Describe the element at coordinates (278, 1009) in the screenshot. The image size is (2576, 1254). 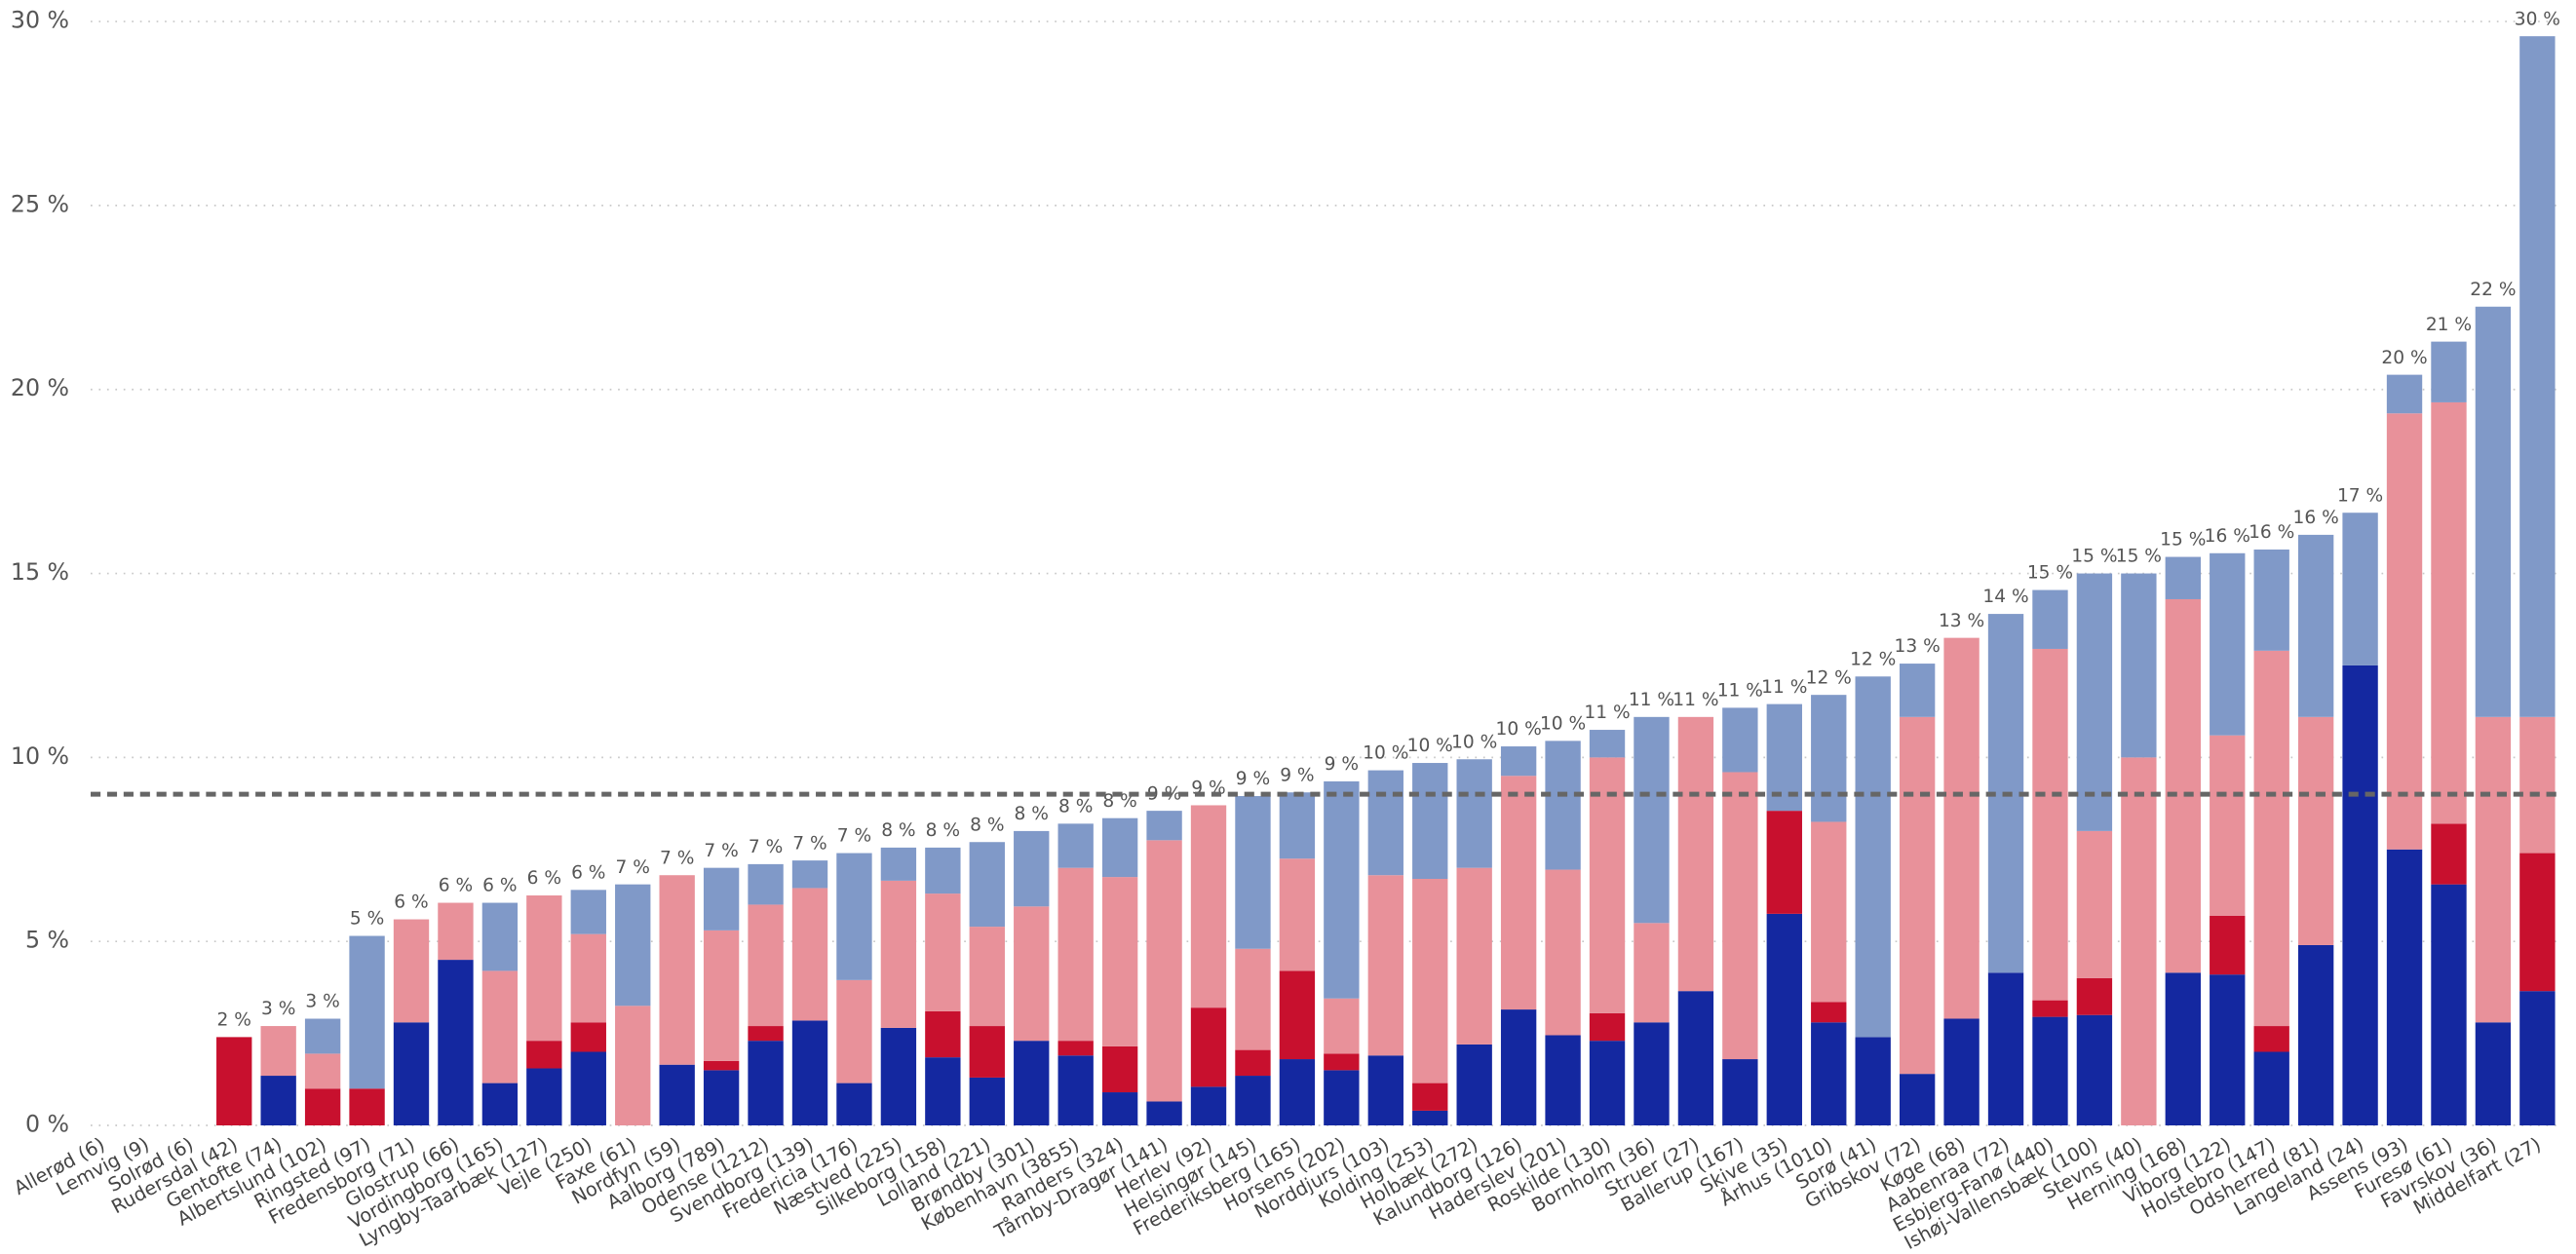
I see `total-label: 3 %` at that location.